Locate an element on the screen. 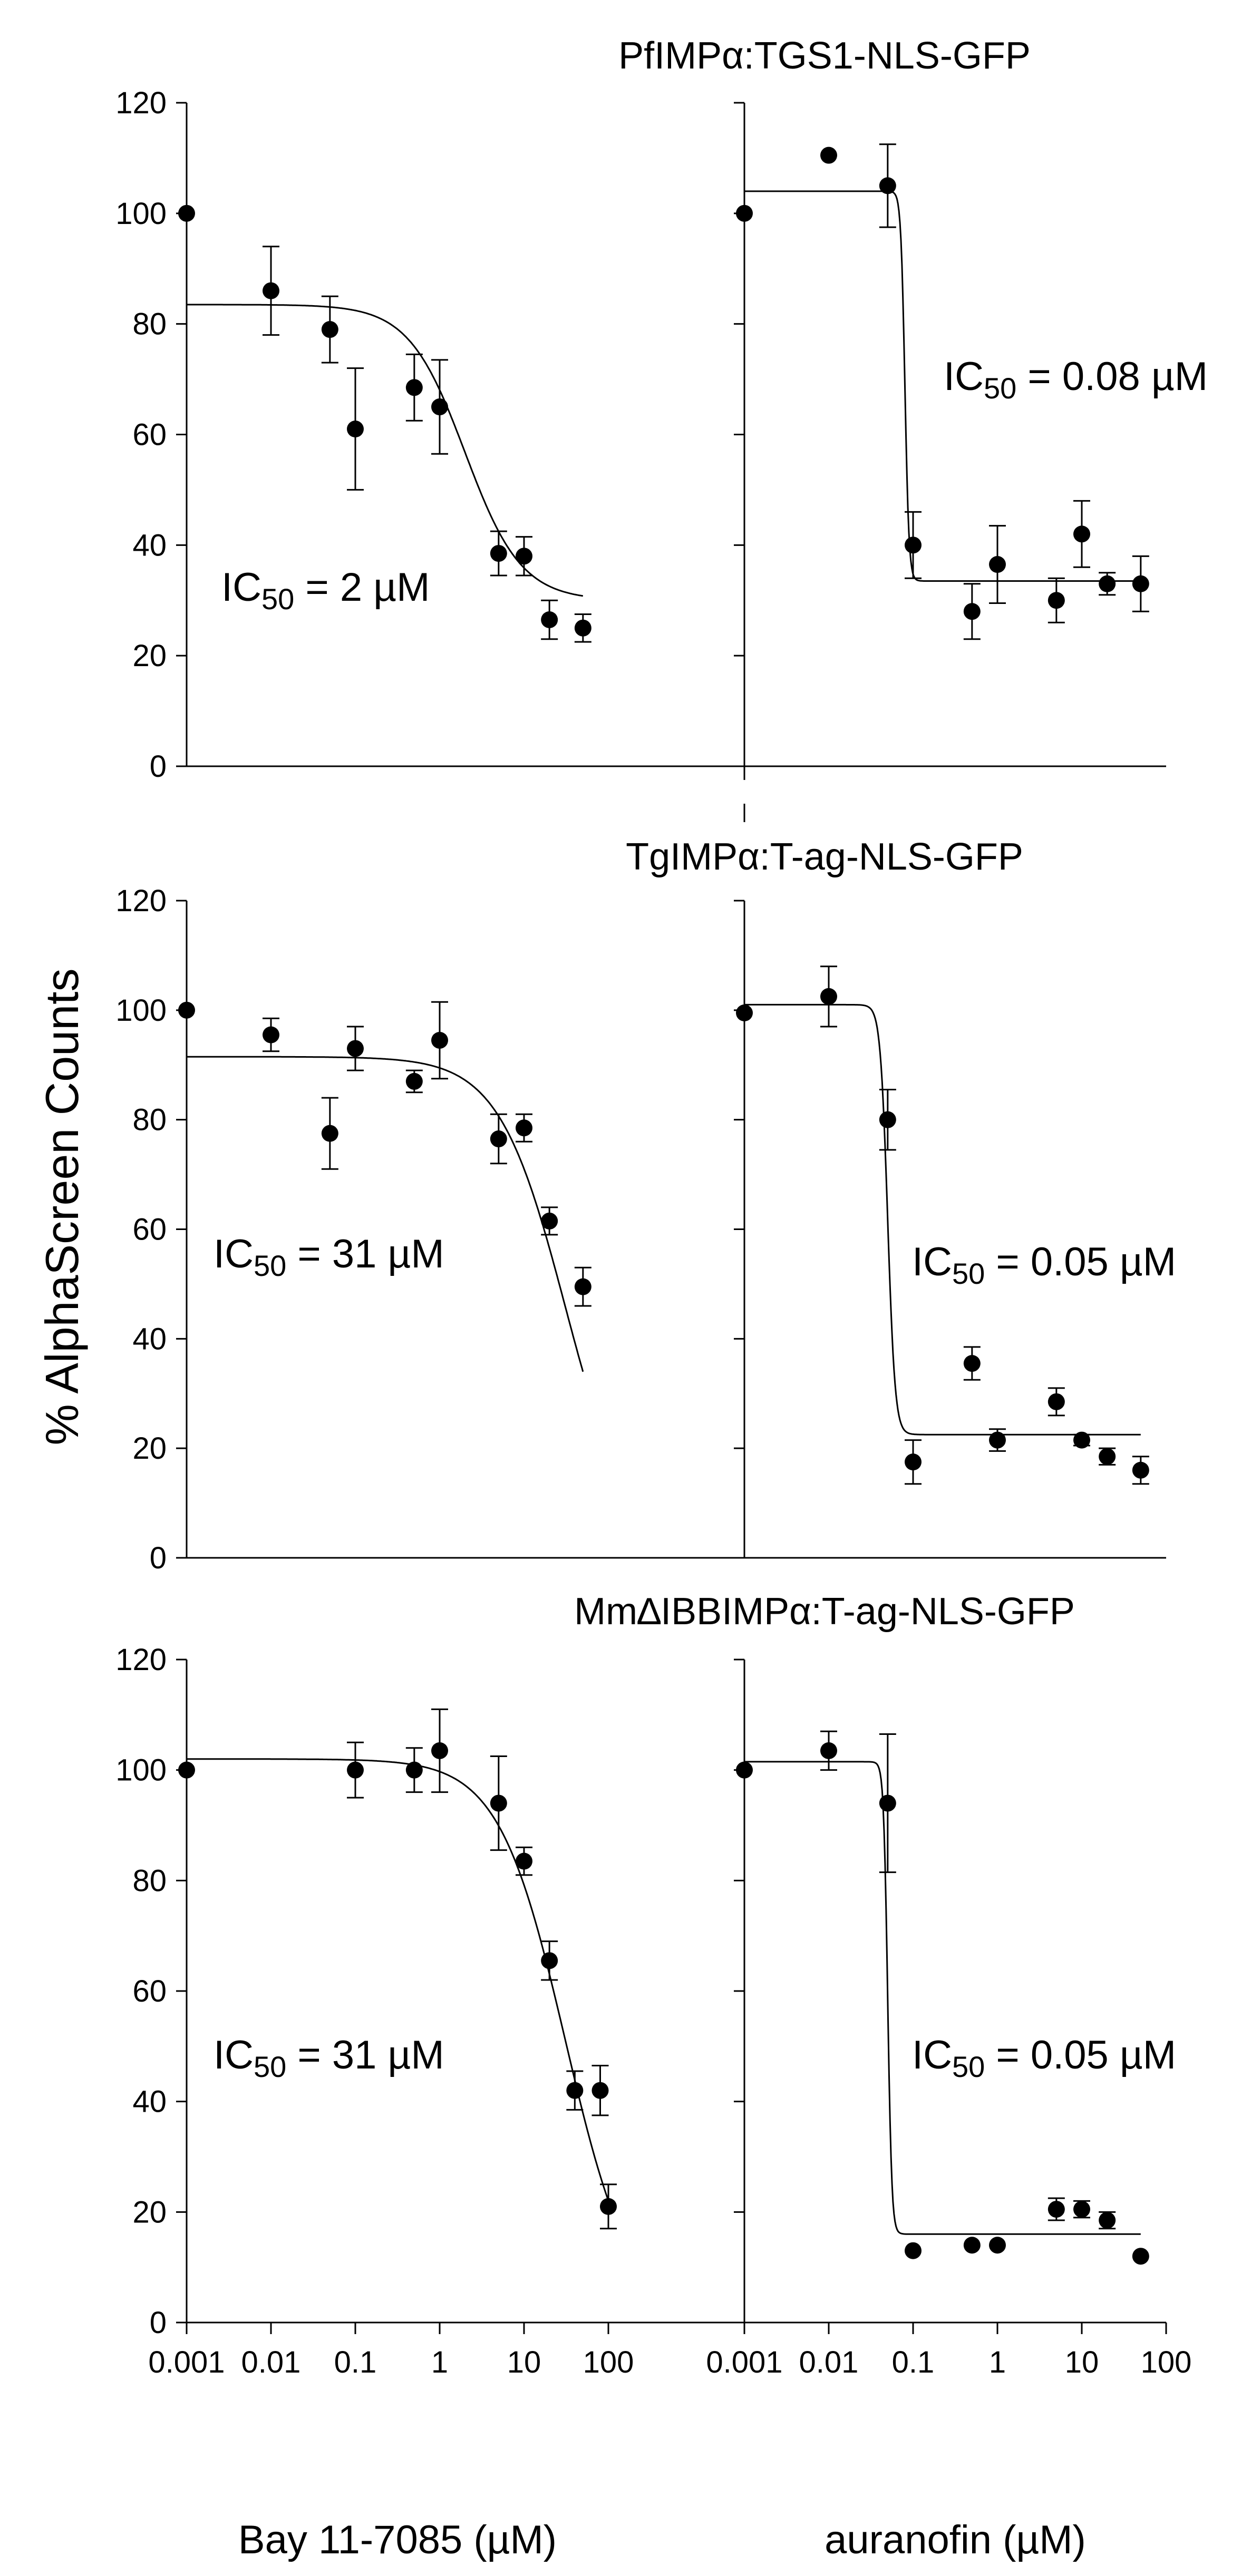  x-tick-label: 100 is located at coordinates (1166, 2362).